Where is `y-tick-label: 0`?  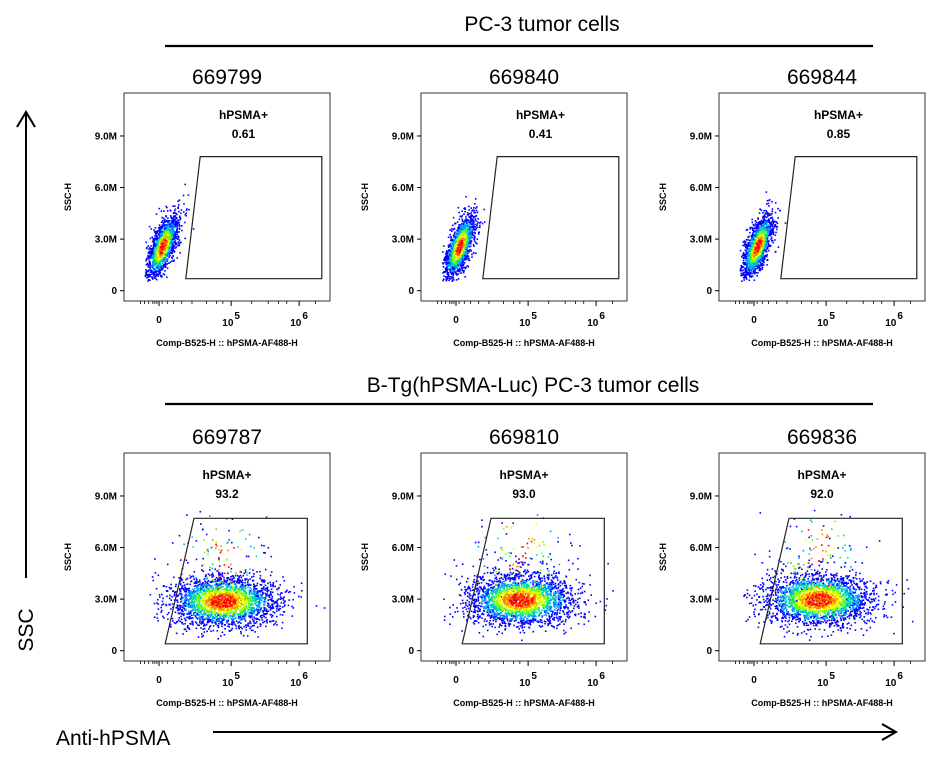
y-tick-label: 0 is located at coordinates (114, 291).